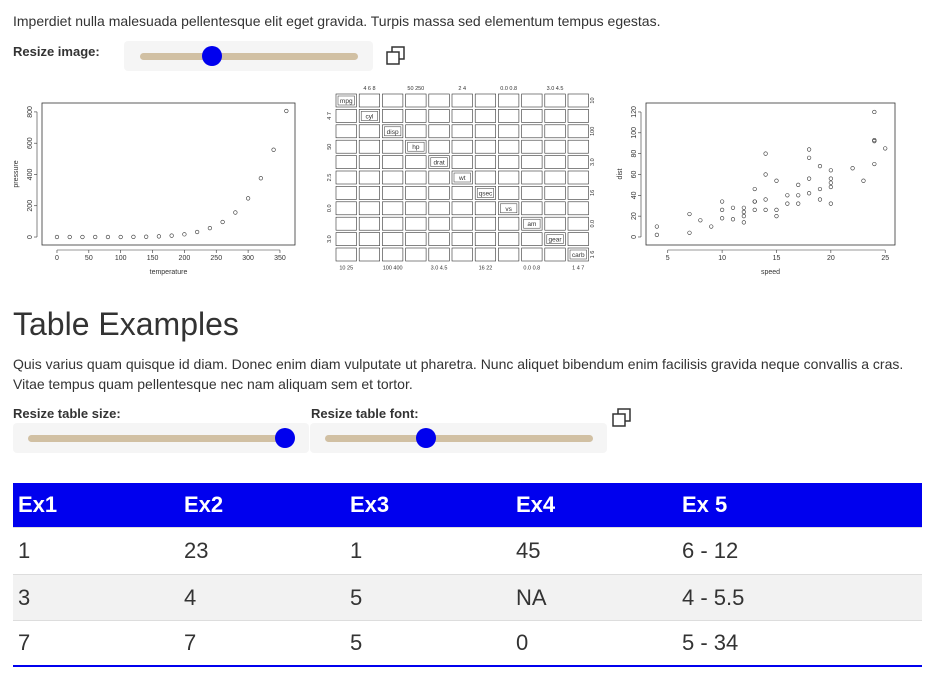 The height and width of the screenshot is (674, 941). I want to click on y-tick-label: 0, so click(634, 237).